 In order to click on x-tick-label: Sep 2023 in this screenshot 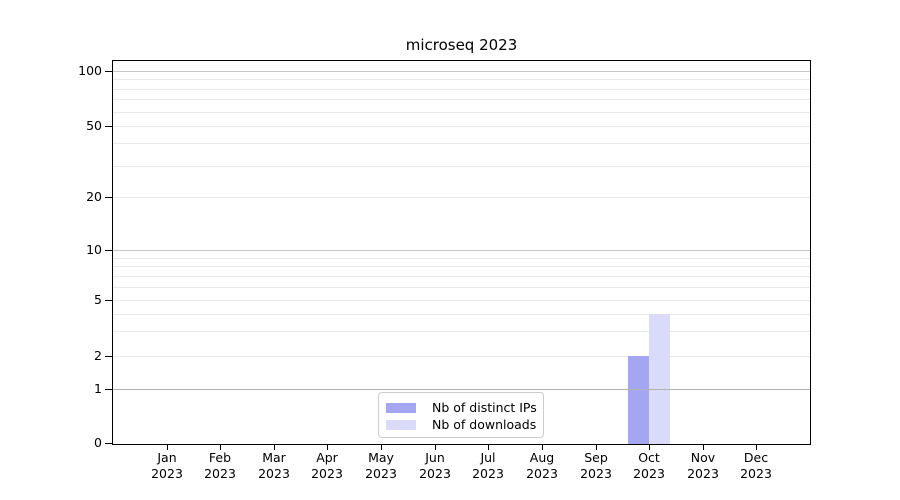, I will do `click(596, 465)`.